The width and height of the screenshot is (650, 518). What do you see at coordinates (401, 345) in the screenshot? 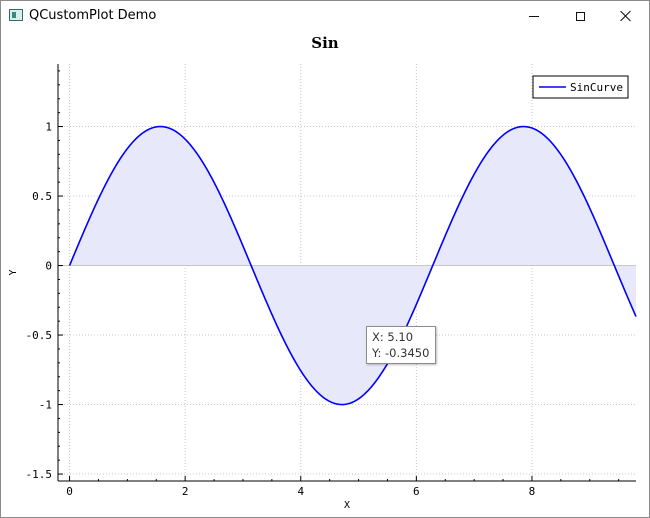
I see `cursor-tooltip: X: 5.10 Y: -0.3450` at bounding box center [401, 345].